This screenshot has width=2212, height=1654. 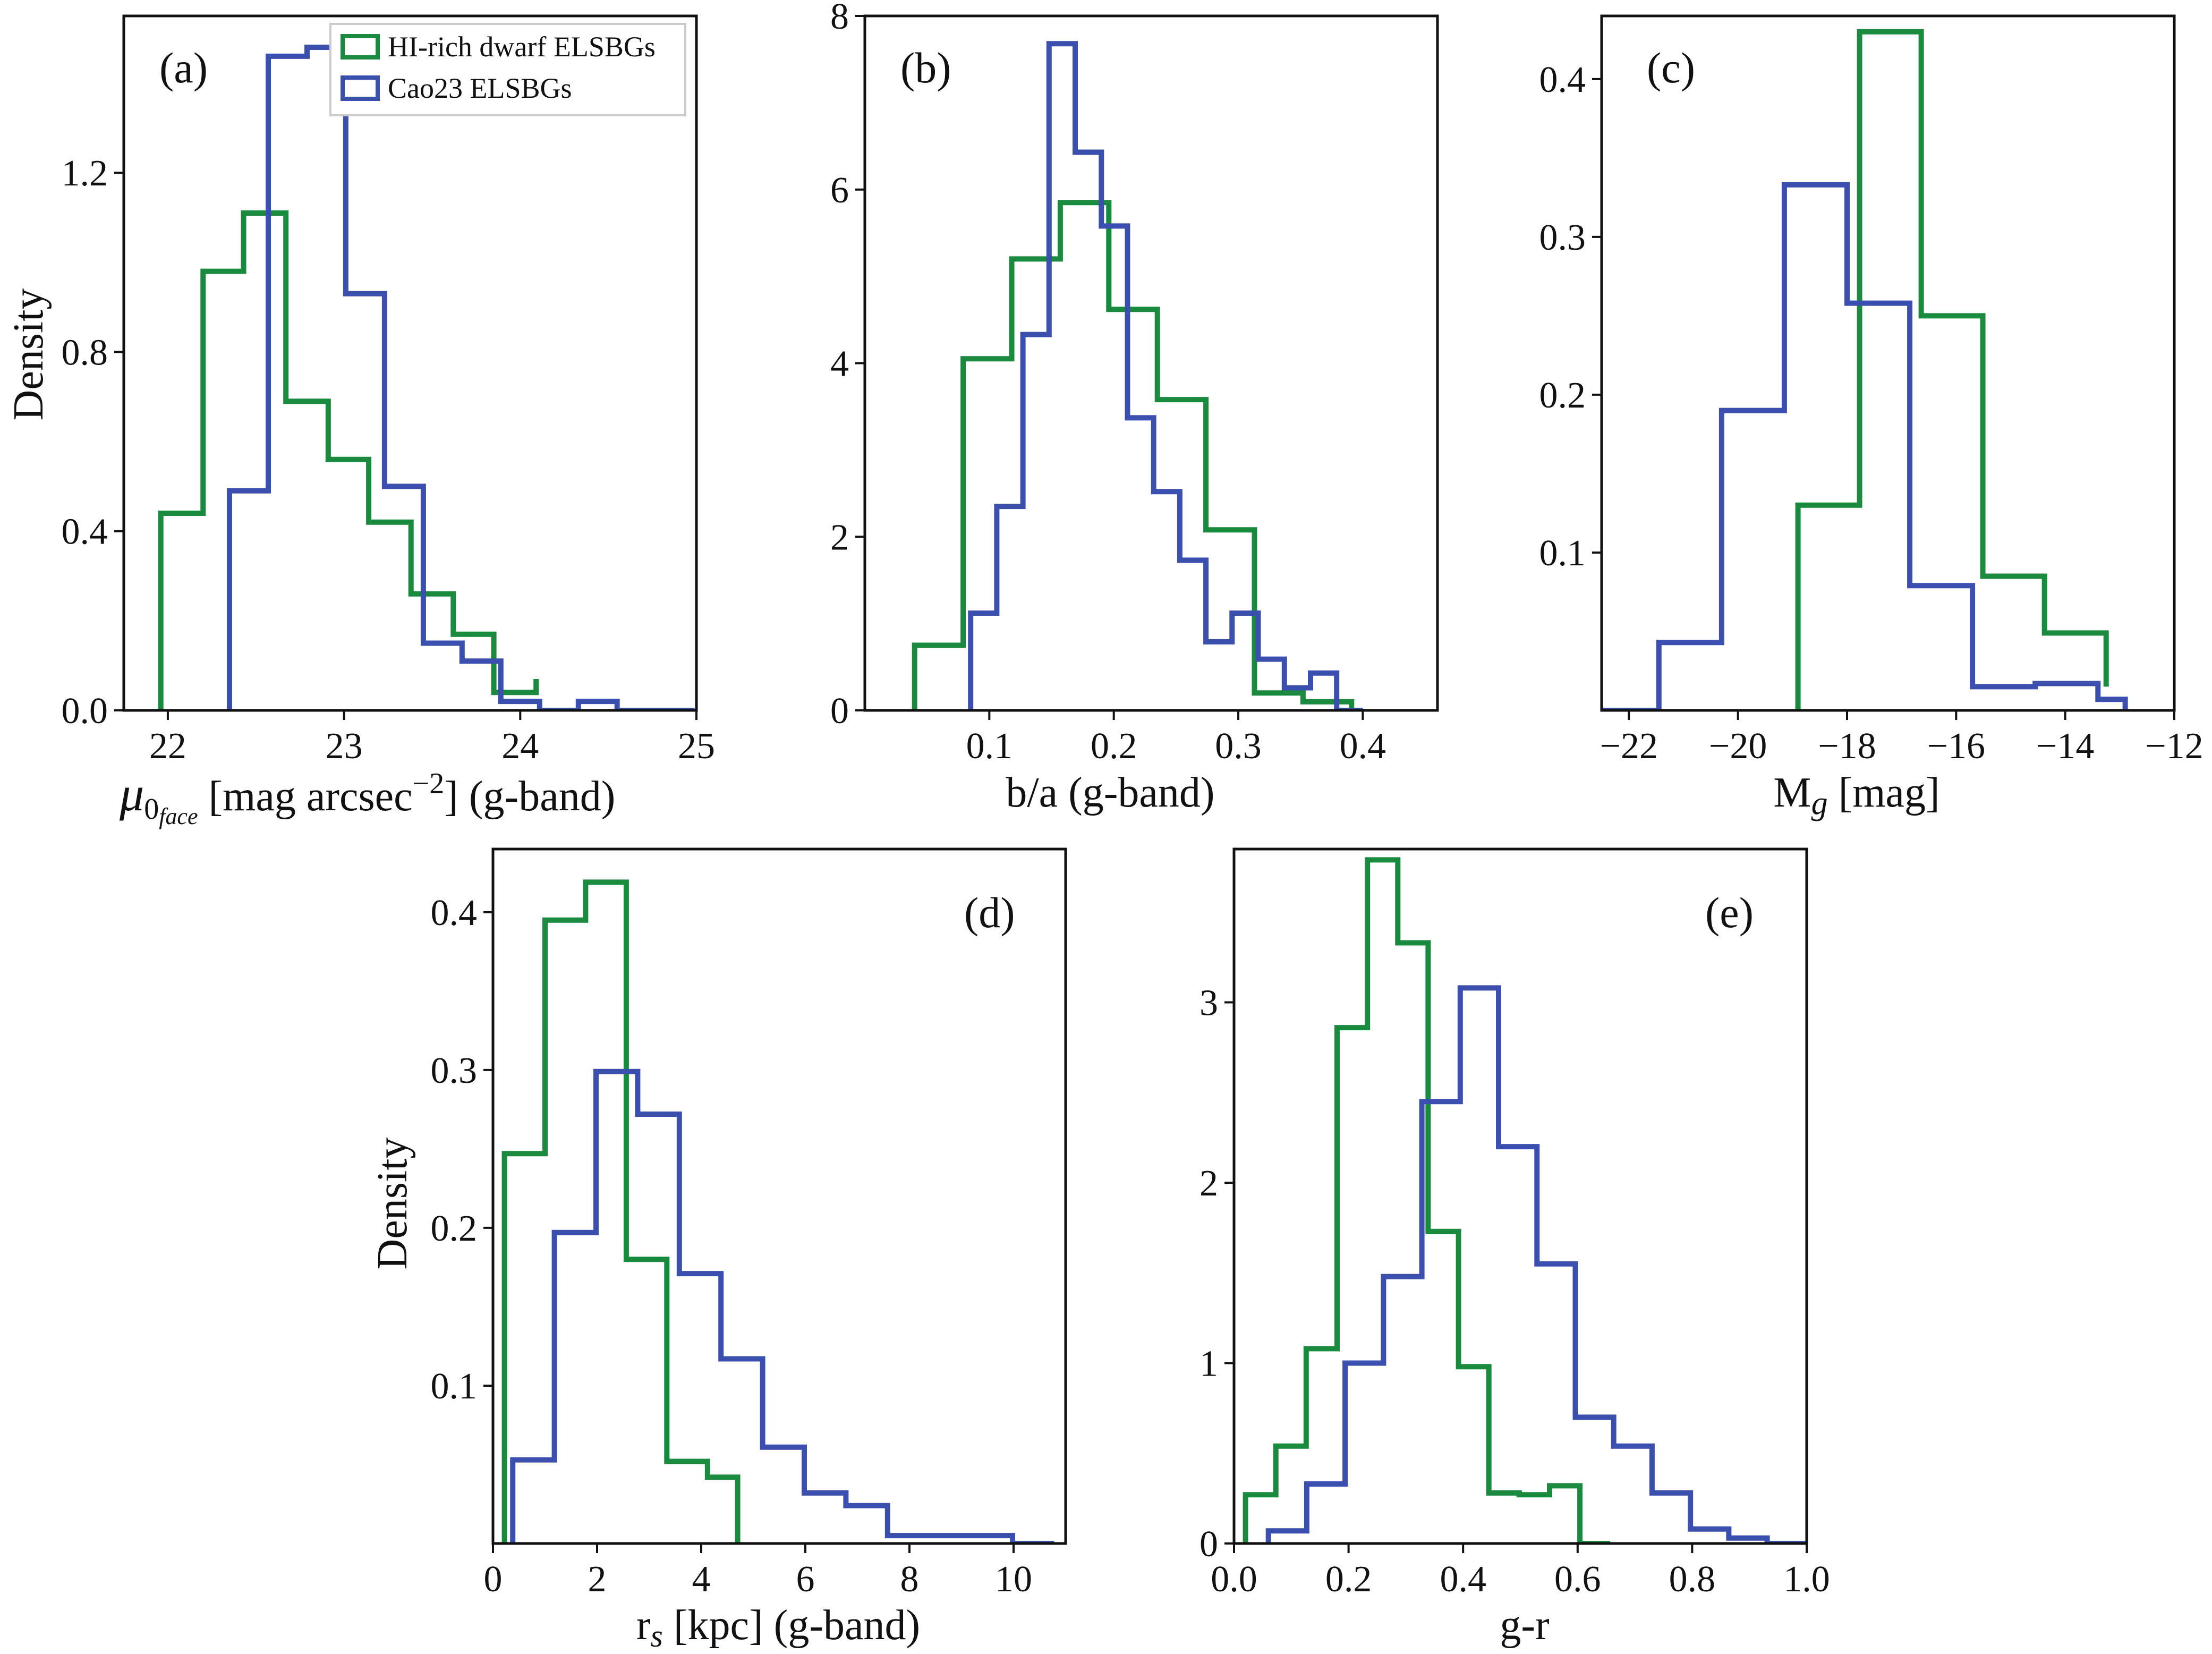 I want to click on y-tick-label: 3, so click(x=1208, y=1003).